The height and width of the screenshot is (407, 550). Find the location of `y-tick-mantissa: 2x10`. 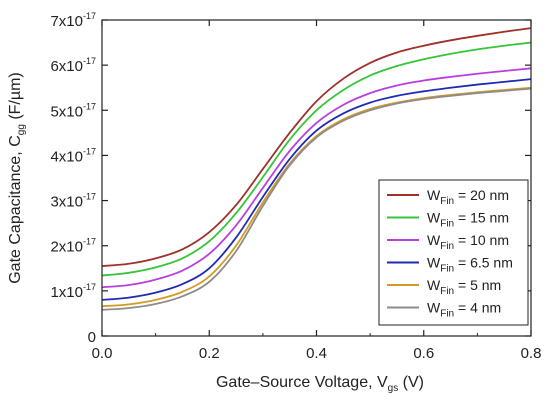

y-tick-mantissa: 2x10 is located at coordinates (66, 247).